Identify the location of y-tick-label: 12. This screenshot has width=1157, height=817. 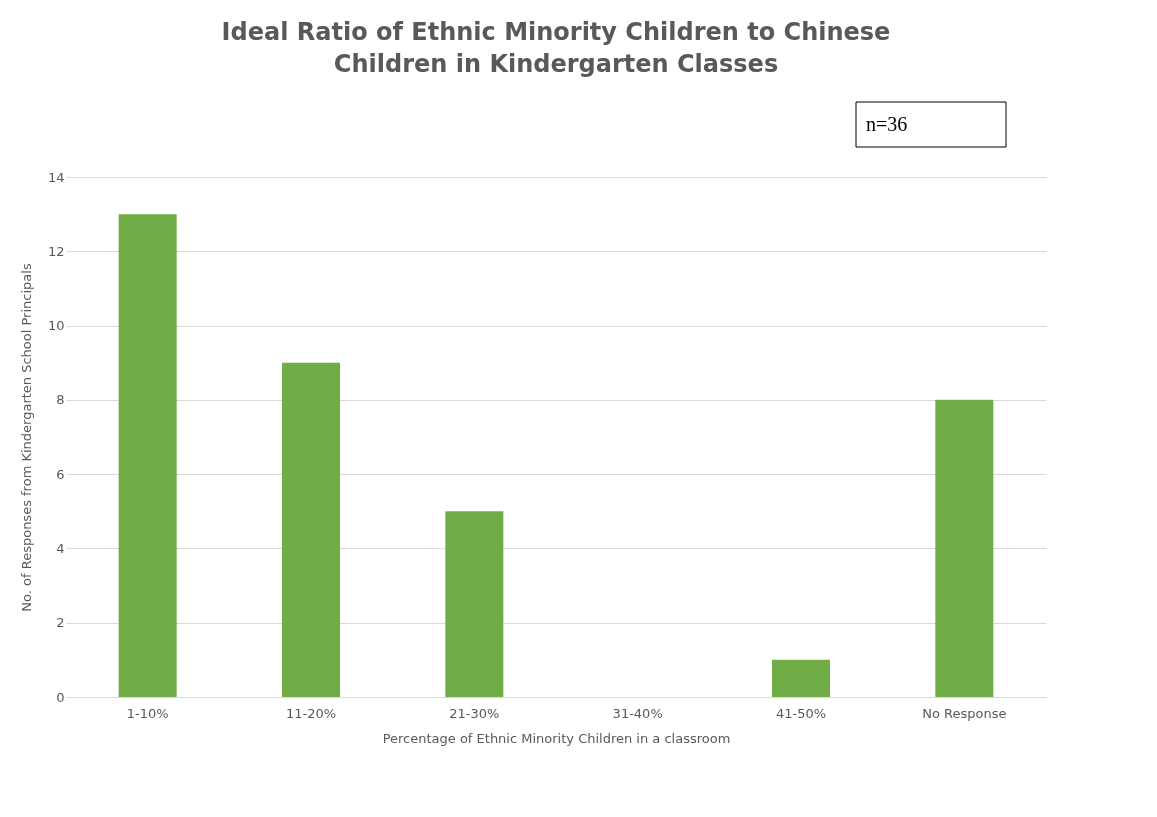
(56, 251).